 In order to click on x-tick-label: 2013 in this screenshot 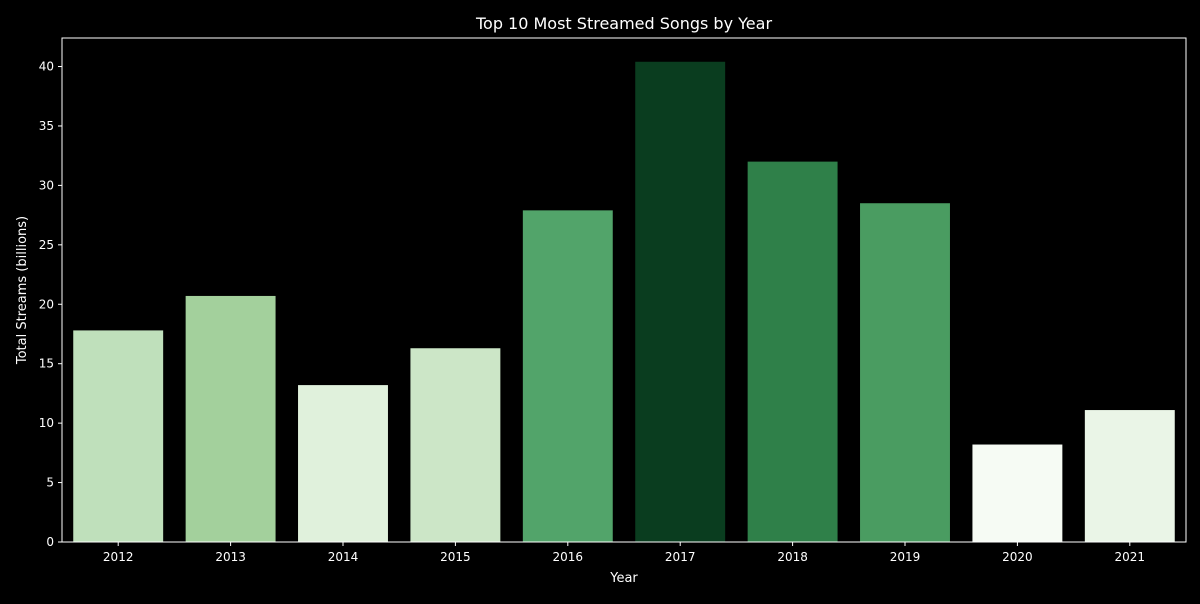, I will do `click(230, 557)`.